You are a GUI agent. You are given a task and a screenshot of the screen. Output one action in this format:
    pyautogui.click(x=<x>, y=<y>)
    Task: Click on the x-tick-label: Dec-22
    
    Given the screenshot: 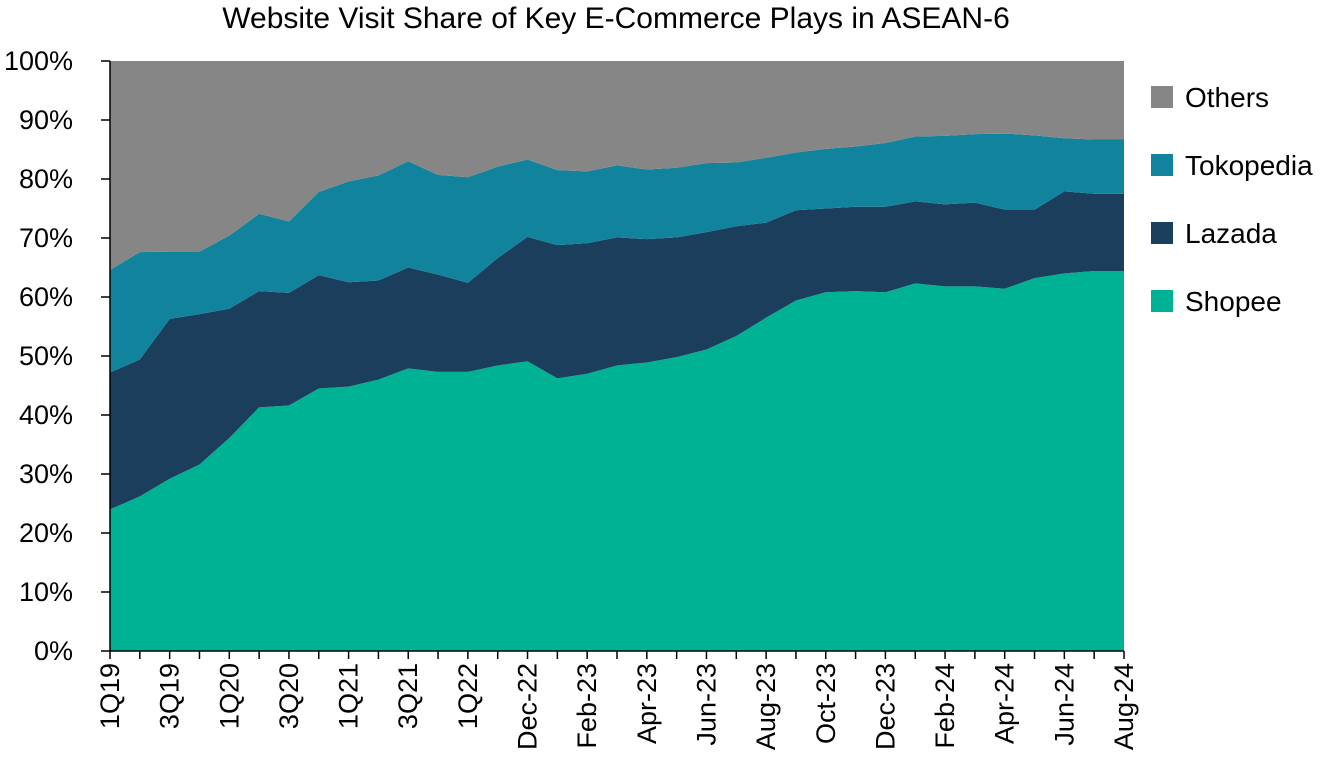 What is the action you would take?
    pyautogui.click(x=528, y=706)
    